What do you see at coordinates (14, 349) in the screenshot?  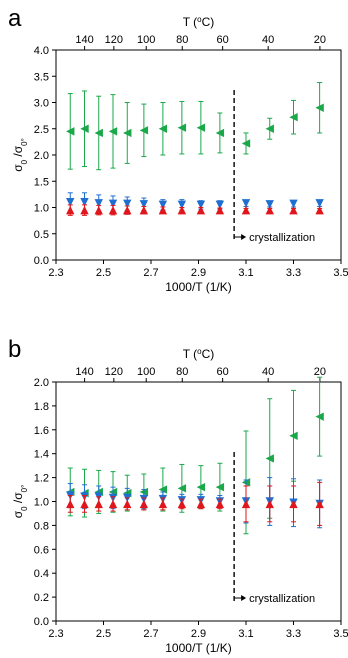 I see `panel-label: b` at bounding box center [14, 349].